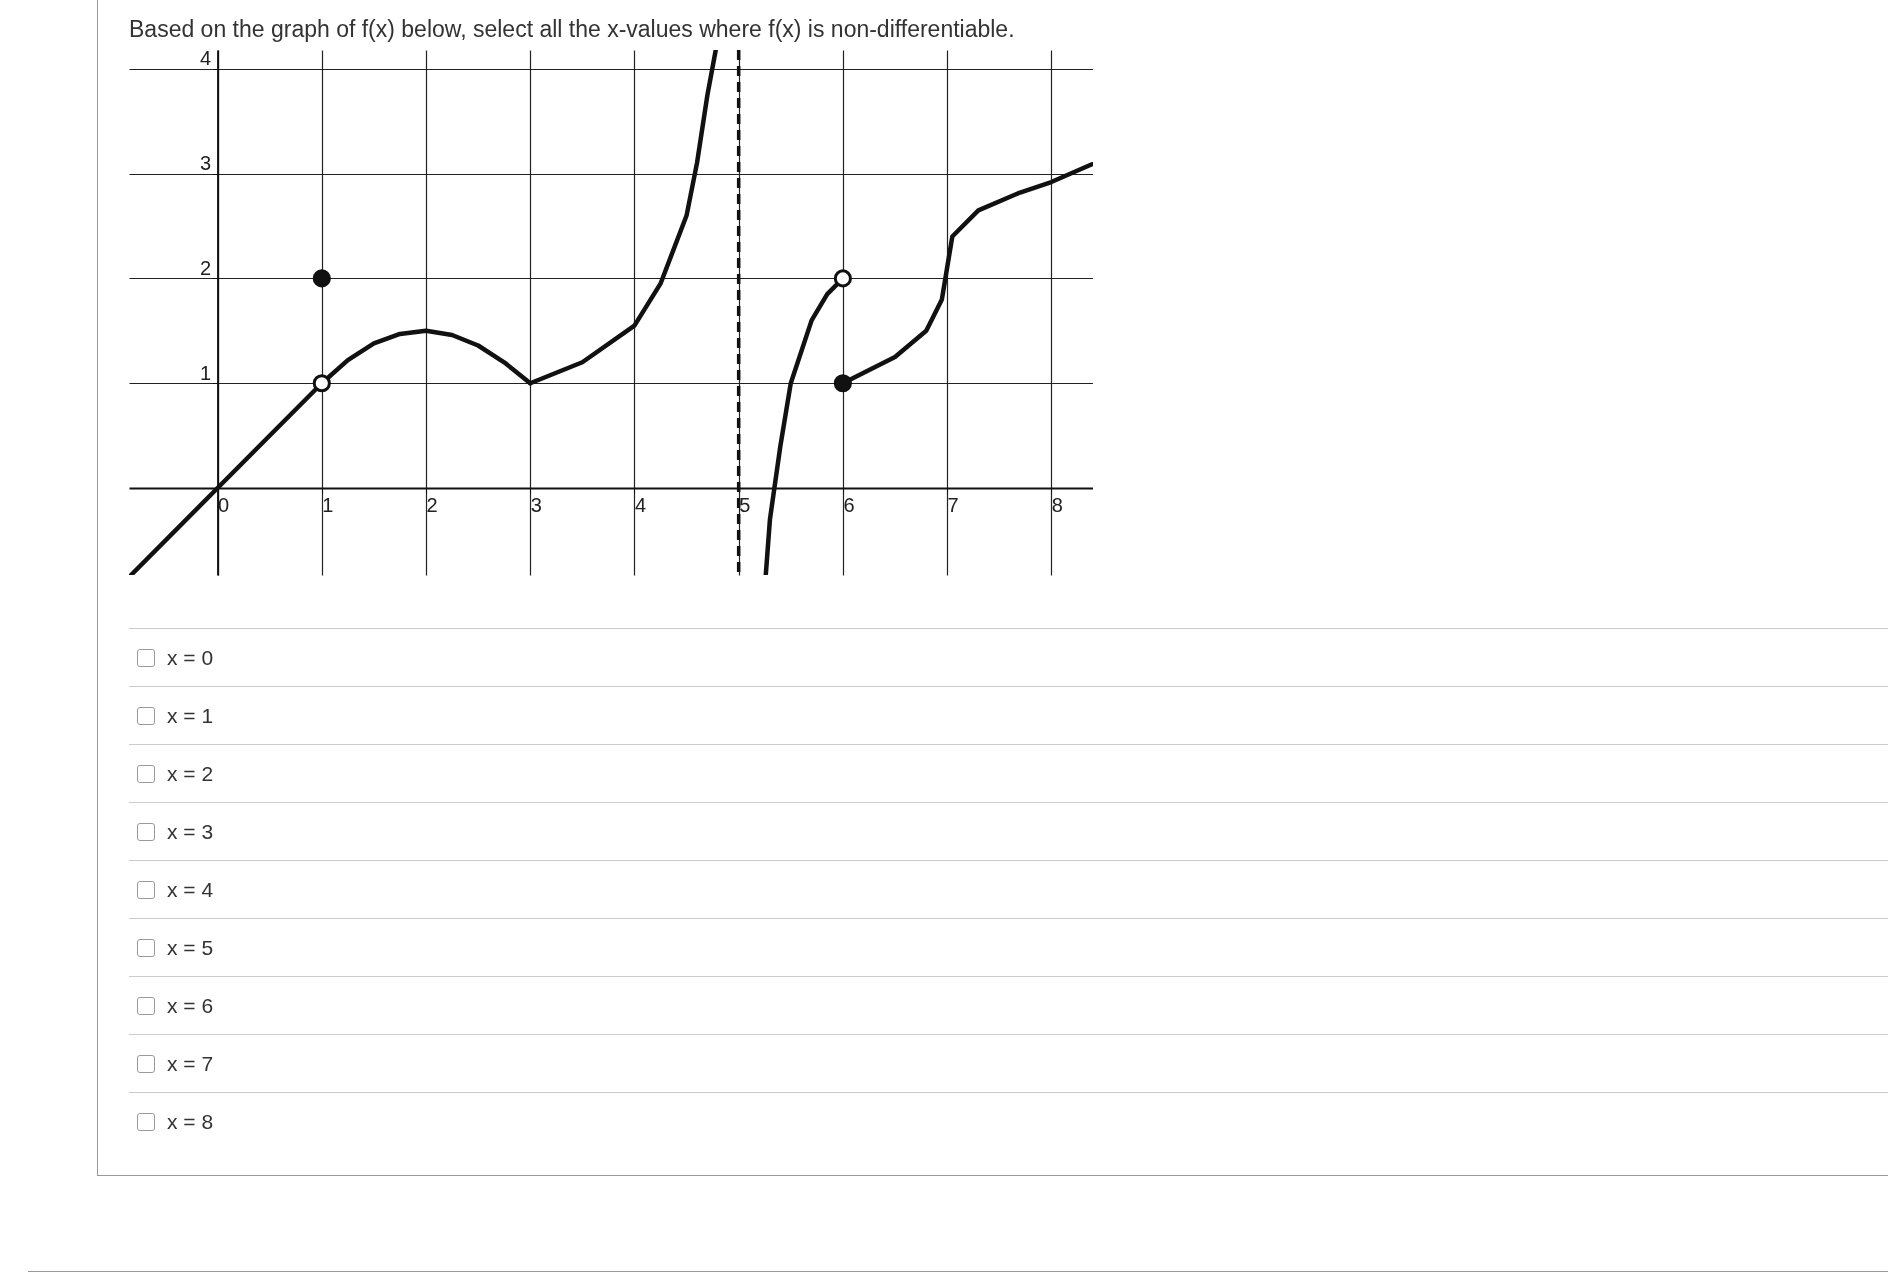 This screenshot has height=1275, width=1888. Describe the element at coordinates (190, 889) in the screenshot. I see `text: x = 4` at that location.